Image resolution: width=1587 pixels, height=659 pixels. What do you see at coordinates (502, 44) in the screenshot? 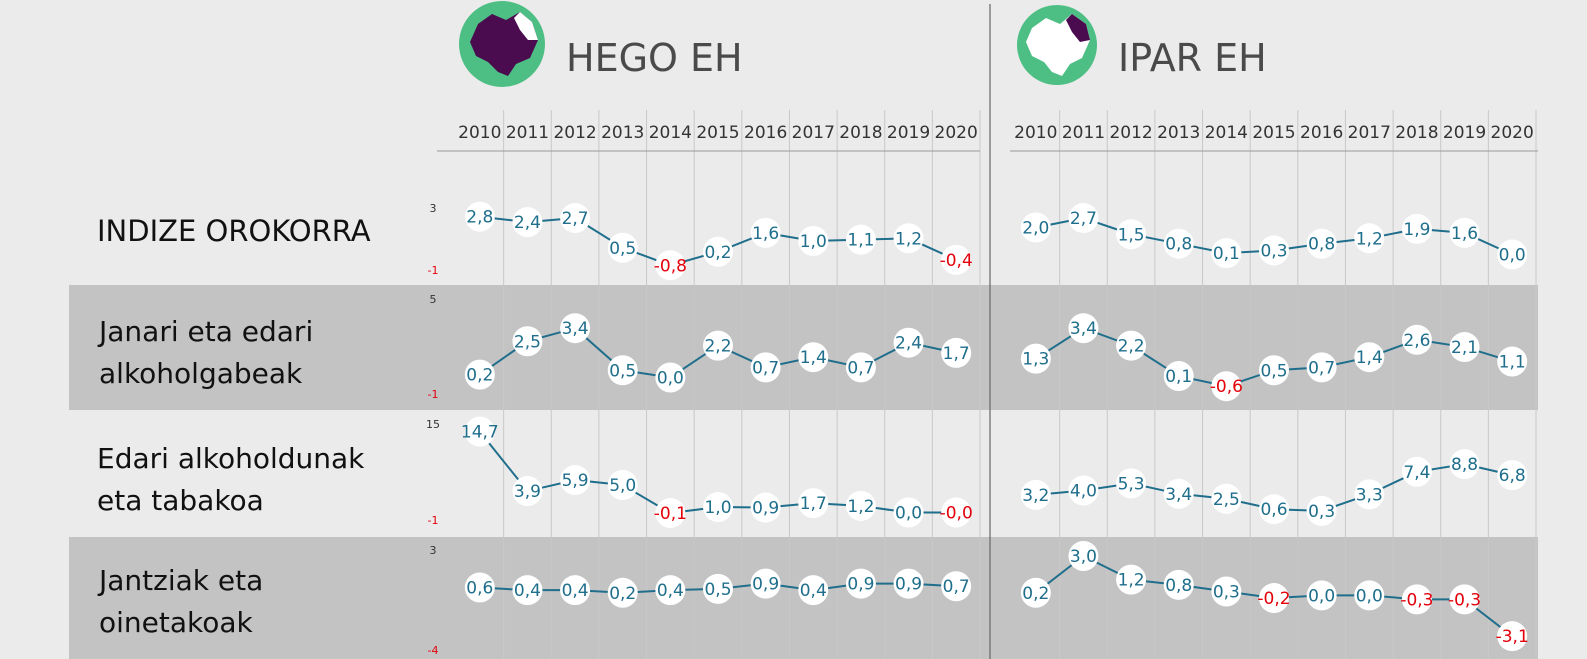
I see `hego-map-icon` at bounding box center [502, 44].